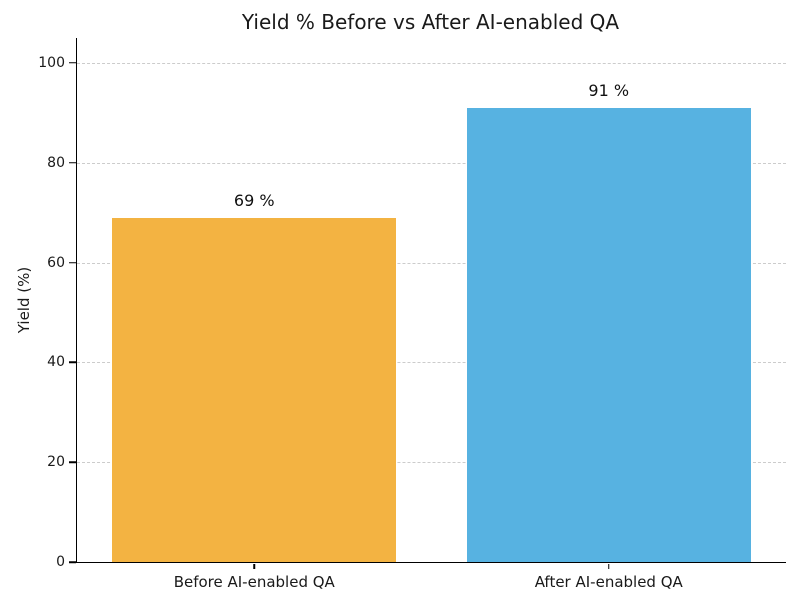 This screenshot has height=600, width=800. I want to click on y-tick-label-100: 100, so click(51, 62).